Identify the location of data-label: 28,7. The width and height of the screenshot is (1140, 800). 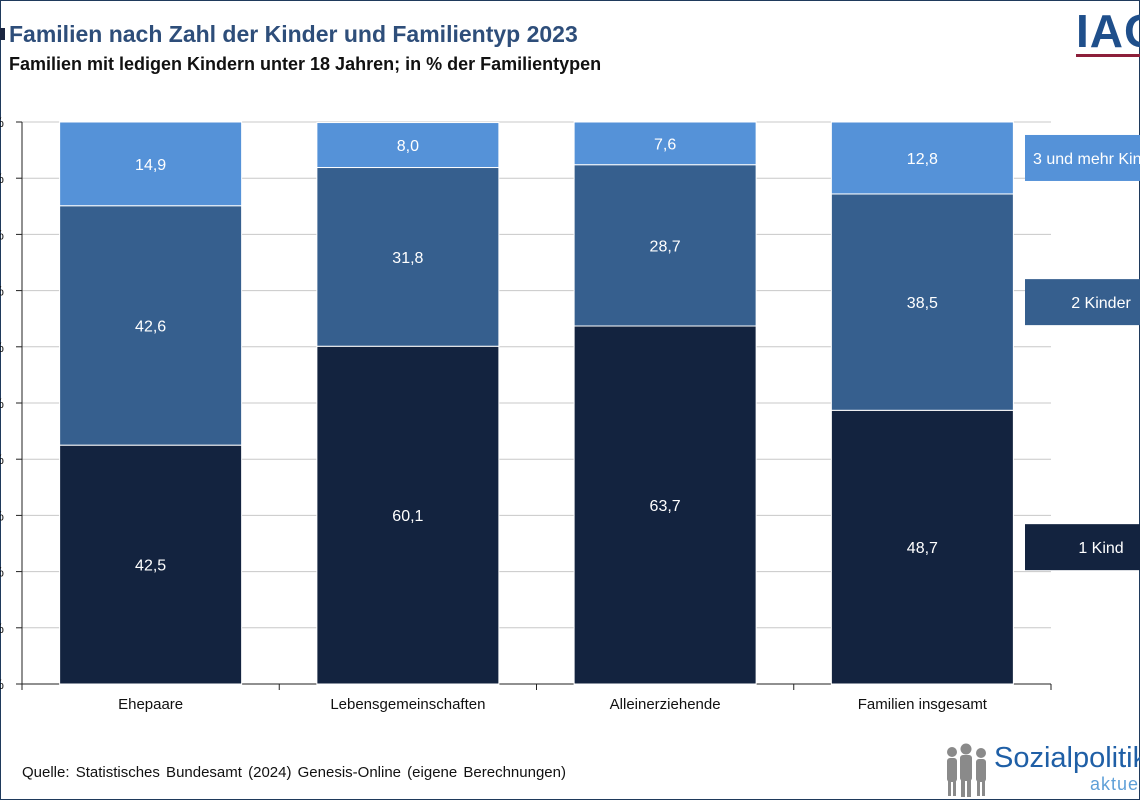
(665, 246).